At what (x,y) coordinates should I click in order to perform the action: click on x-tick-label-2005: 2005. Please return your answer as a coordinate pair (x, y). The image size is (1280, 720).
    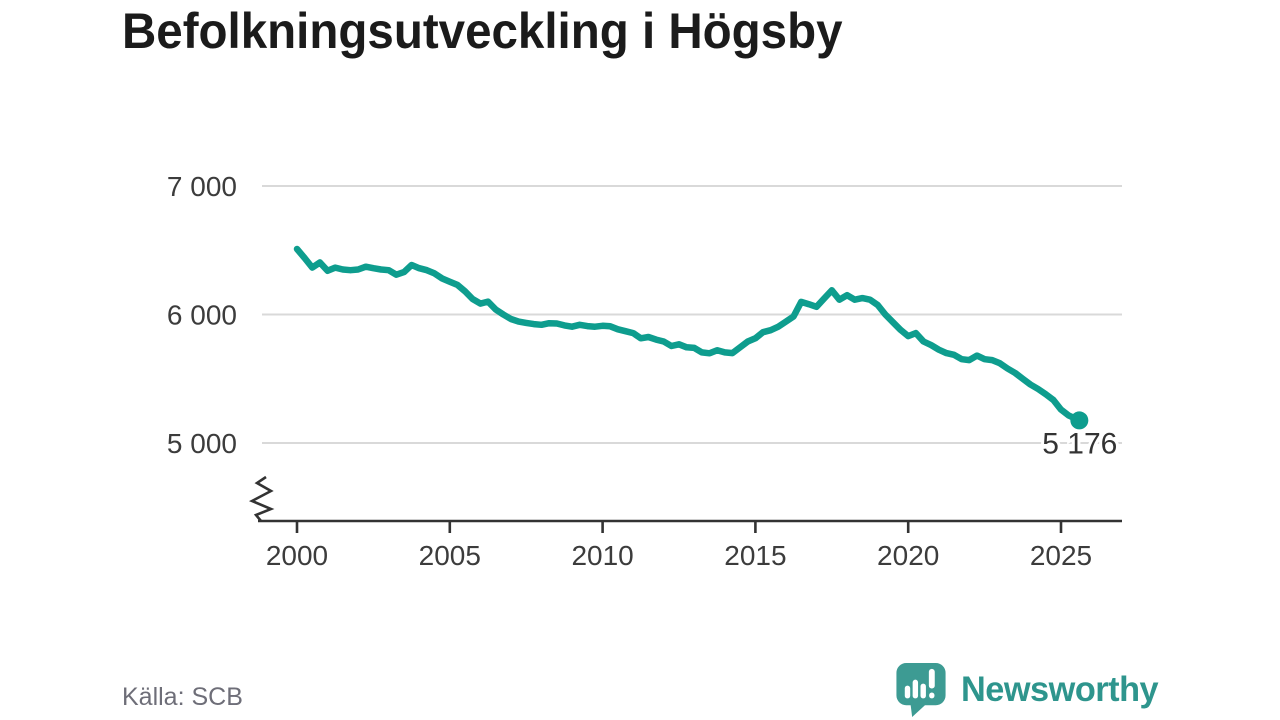
    Looking at the image, I should click on (450, 555).